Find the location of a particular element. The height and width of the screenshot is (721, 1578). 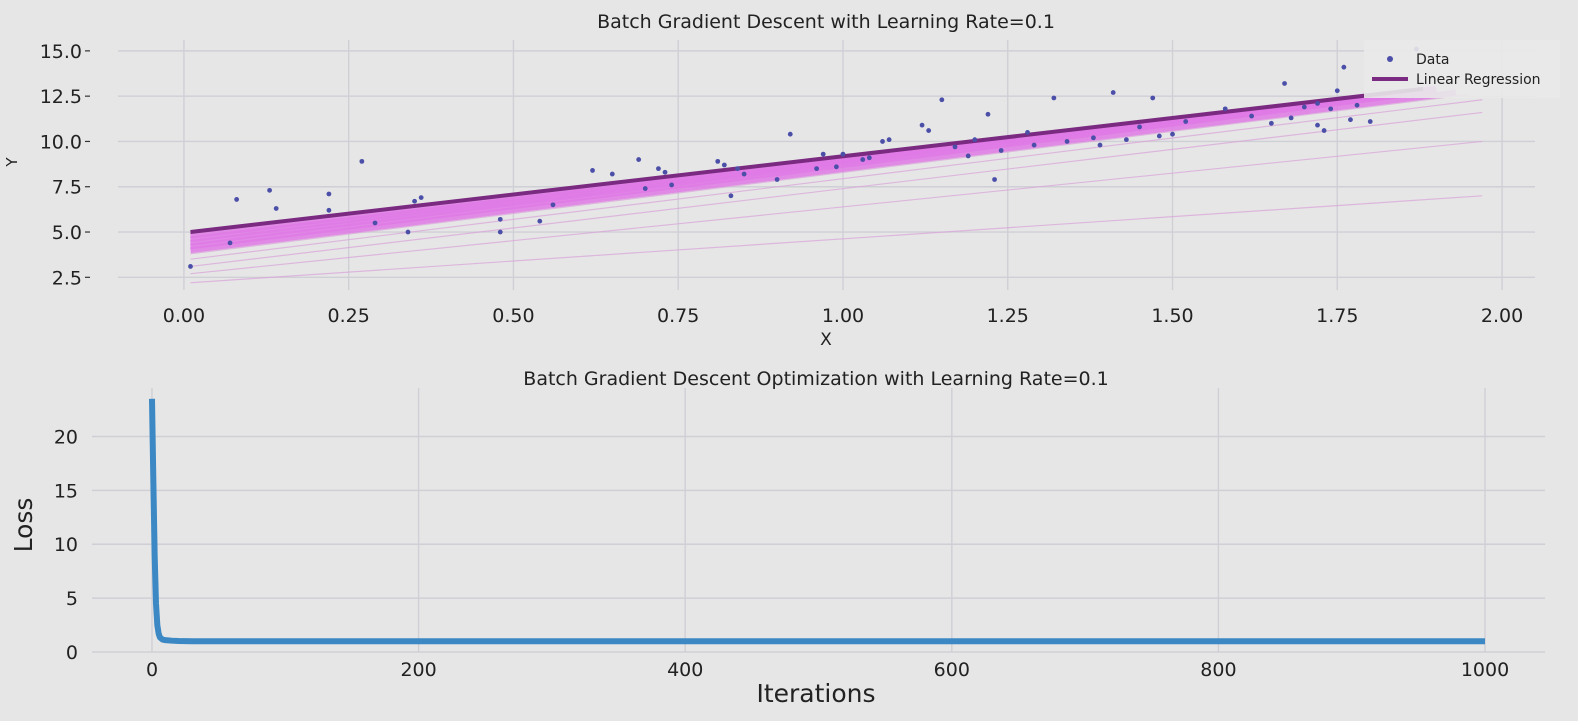

bottom-x-tick-label: 200 is located at coordinates (418, 670).